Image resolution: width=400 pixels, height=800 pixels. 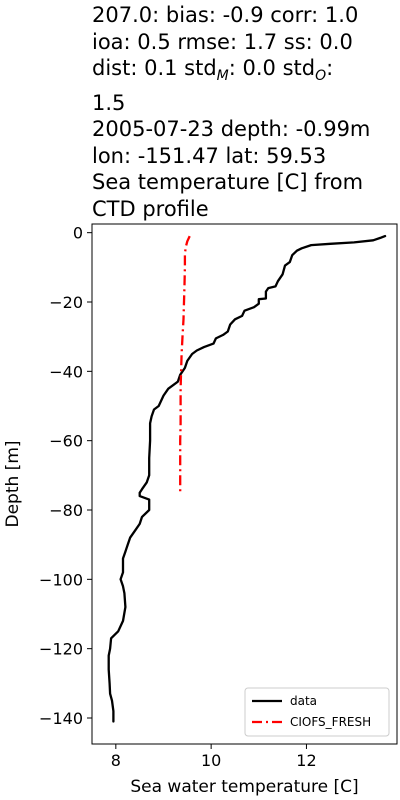 I want to click on title-std-text: : 0.0 std, so click(x=272, y=68).